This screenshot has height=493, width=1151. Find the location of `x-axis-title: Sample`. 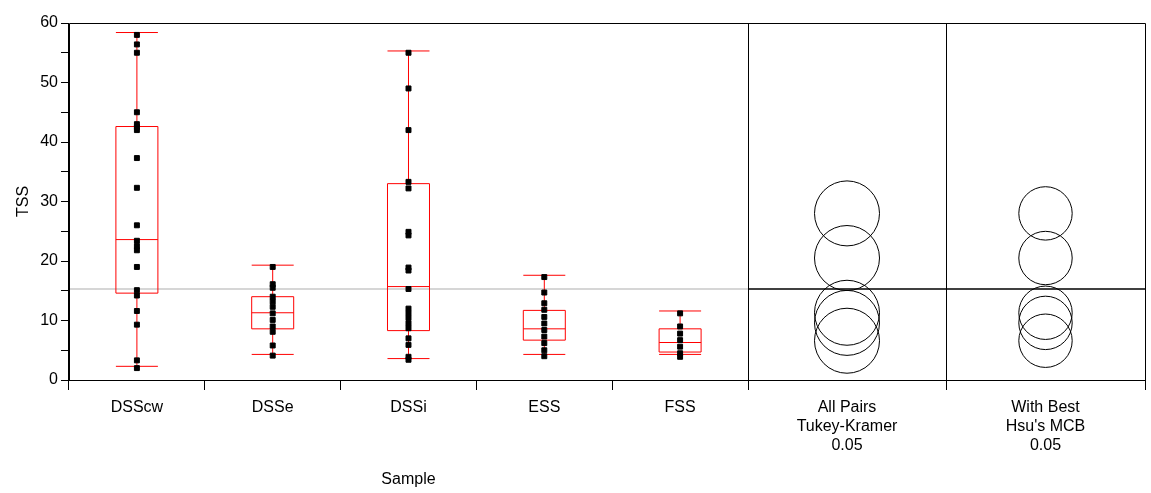

x-axis-title: Sample is located at coordinates (408, 478).